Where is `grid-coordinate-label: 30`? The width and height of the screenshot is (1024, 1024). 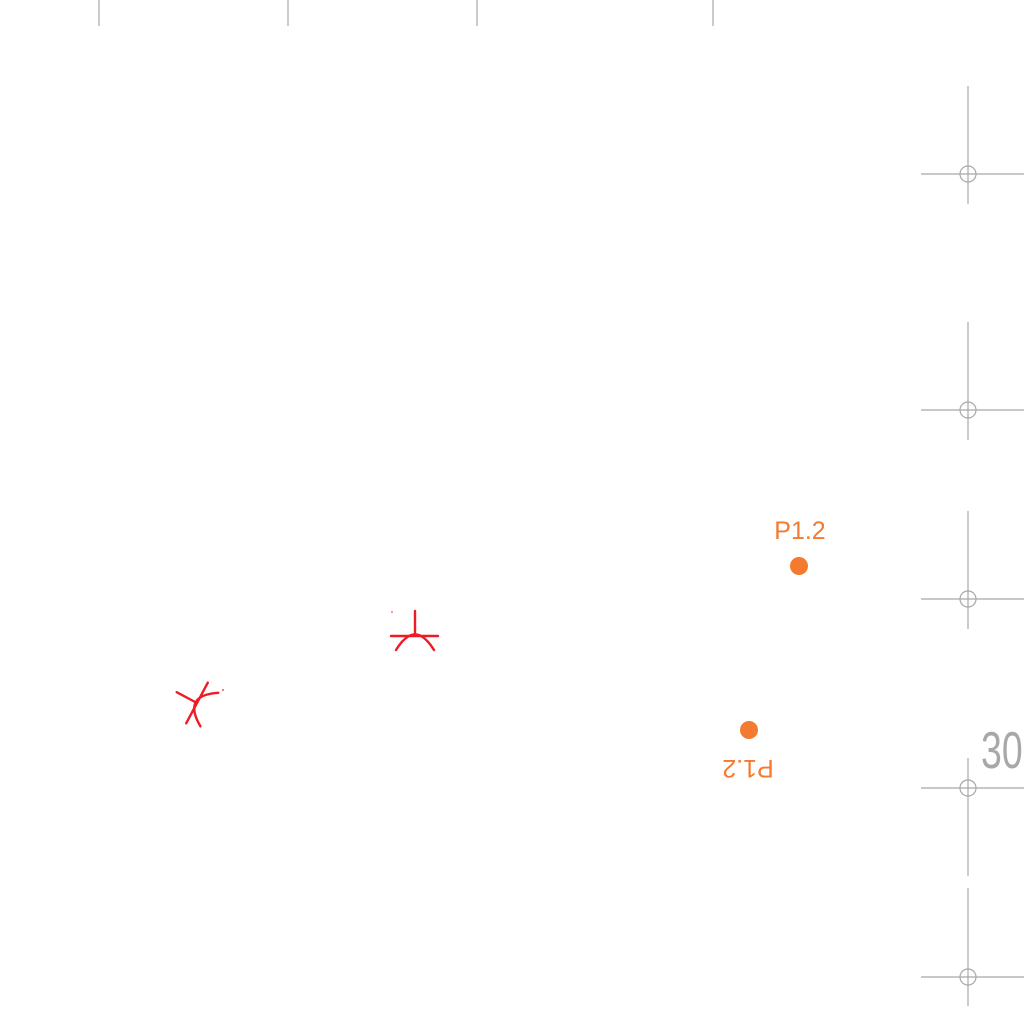
grid-coordinate-label: 30 is located at coordinates (1002, 750).